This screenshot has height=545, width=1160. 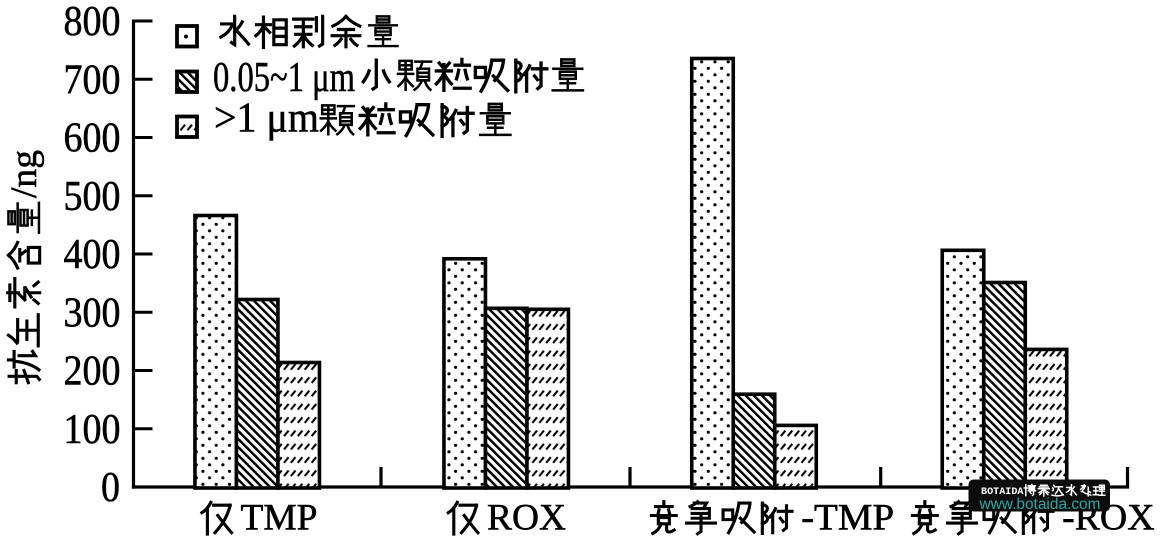 I want to click on svg-text: 800, so click(x=92, y=22).